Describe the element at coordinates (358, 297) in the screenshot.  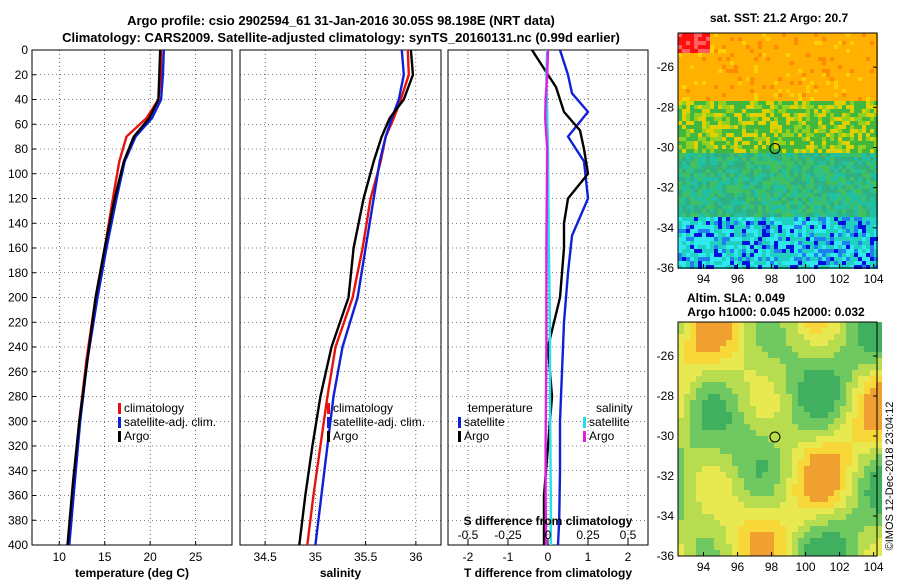
I see `series-line-climatology` at that location.